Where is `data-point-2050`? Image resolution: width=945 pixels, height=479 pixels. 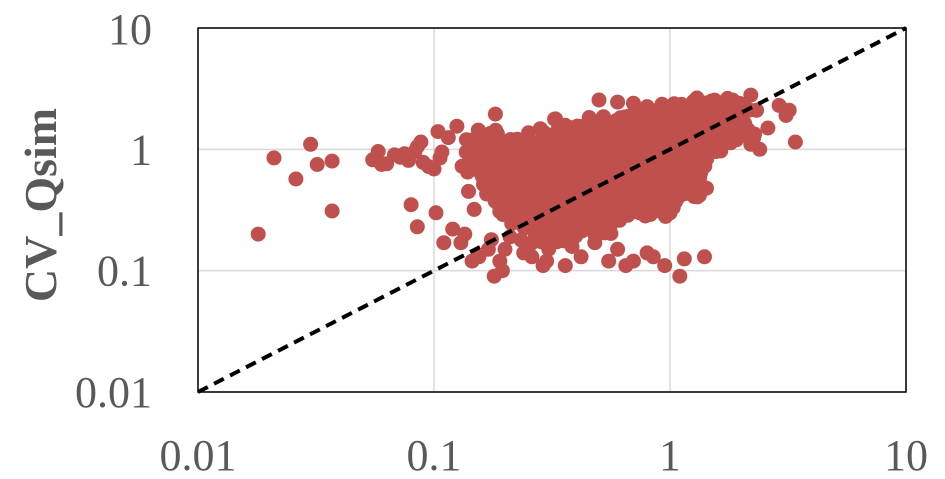
data-point-2050 is located at coordinates (589, 117).